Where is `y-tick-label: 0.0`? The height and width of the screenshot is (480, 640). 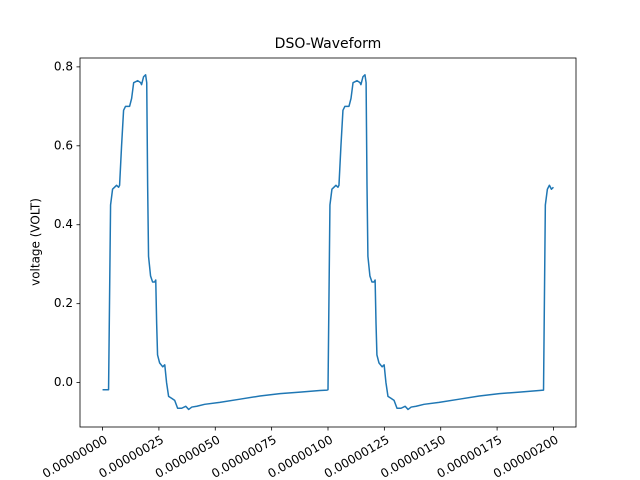
y-tick-label: 0.0 is located at coordinates (63, 382).